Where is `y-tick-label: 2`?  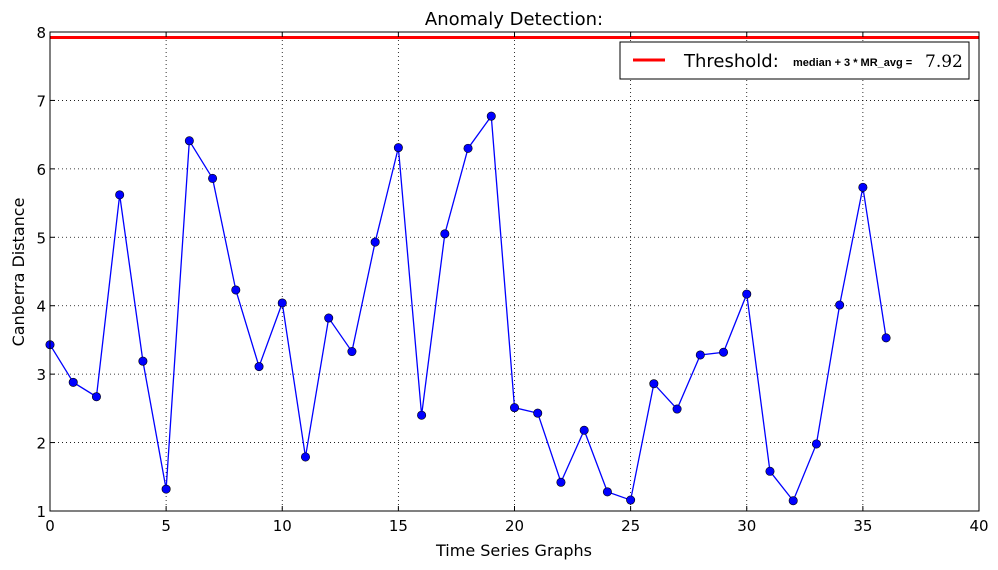 y-tick-label: 2 is located at coordinates (41, 444).